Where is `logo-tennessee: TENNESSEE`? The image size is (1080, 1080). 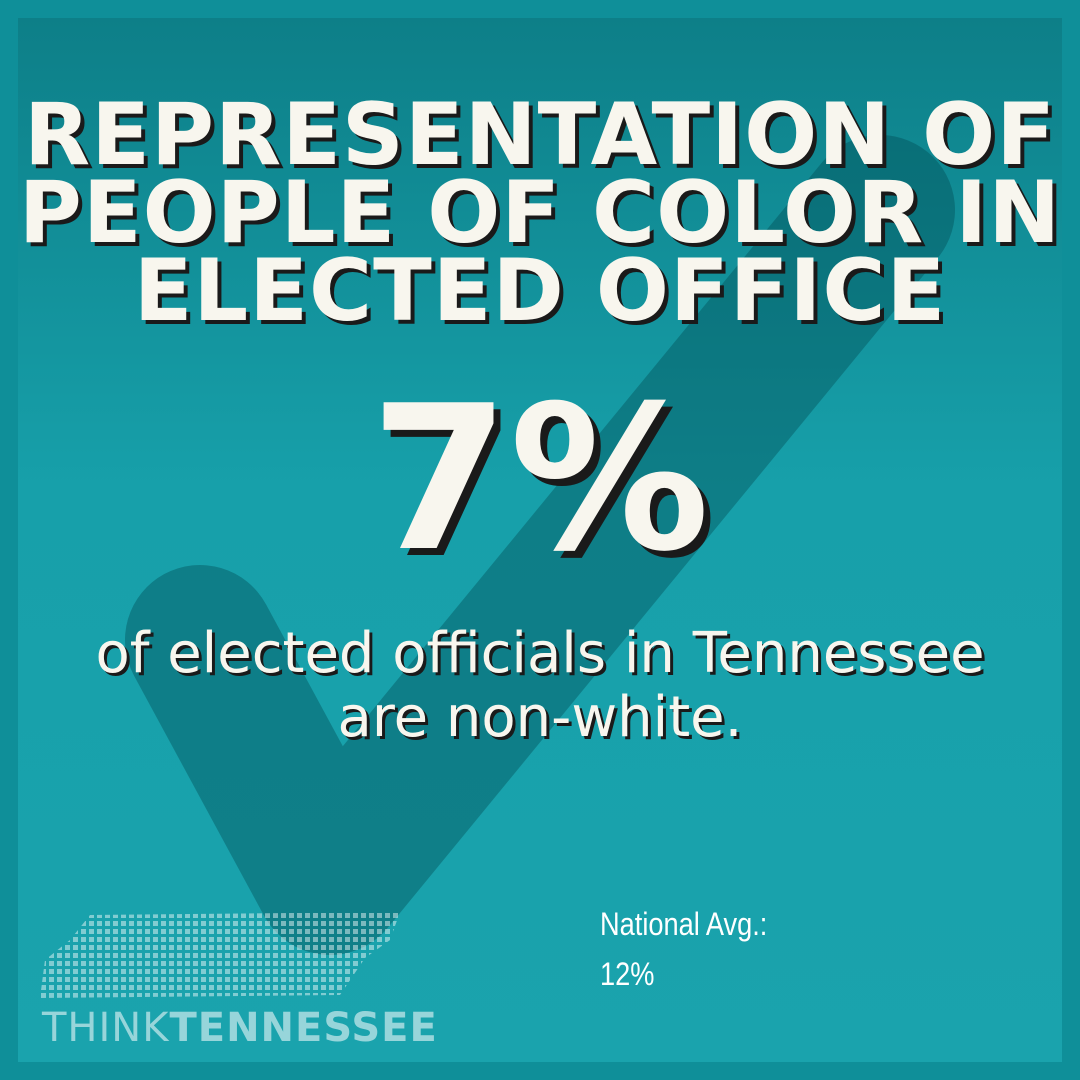
logo-tennessee: TENNESSEE is located at coordinates (303, 1028).